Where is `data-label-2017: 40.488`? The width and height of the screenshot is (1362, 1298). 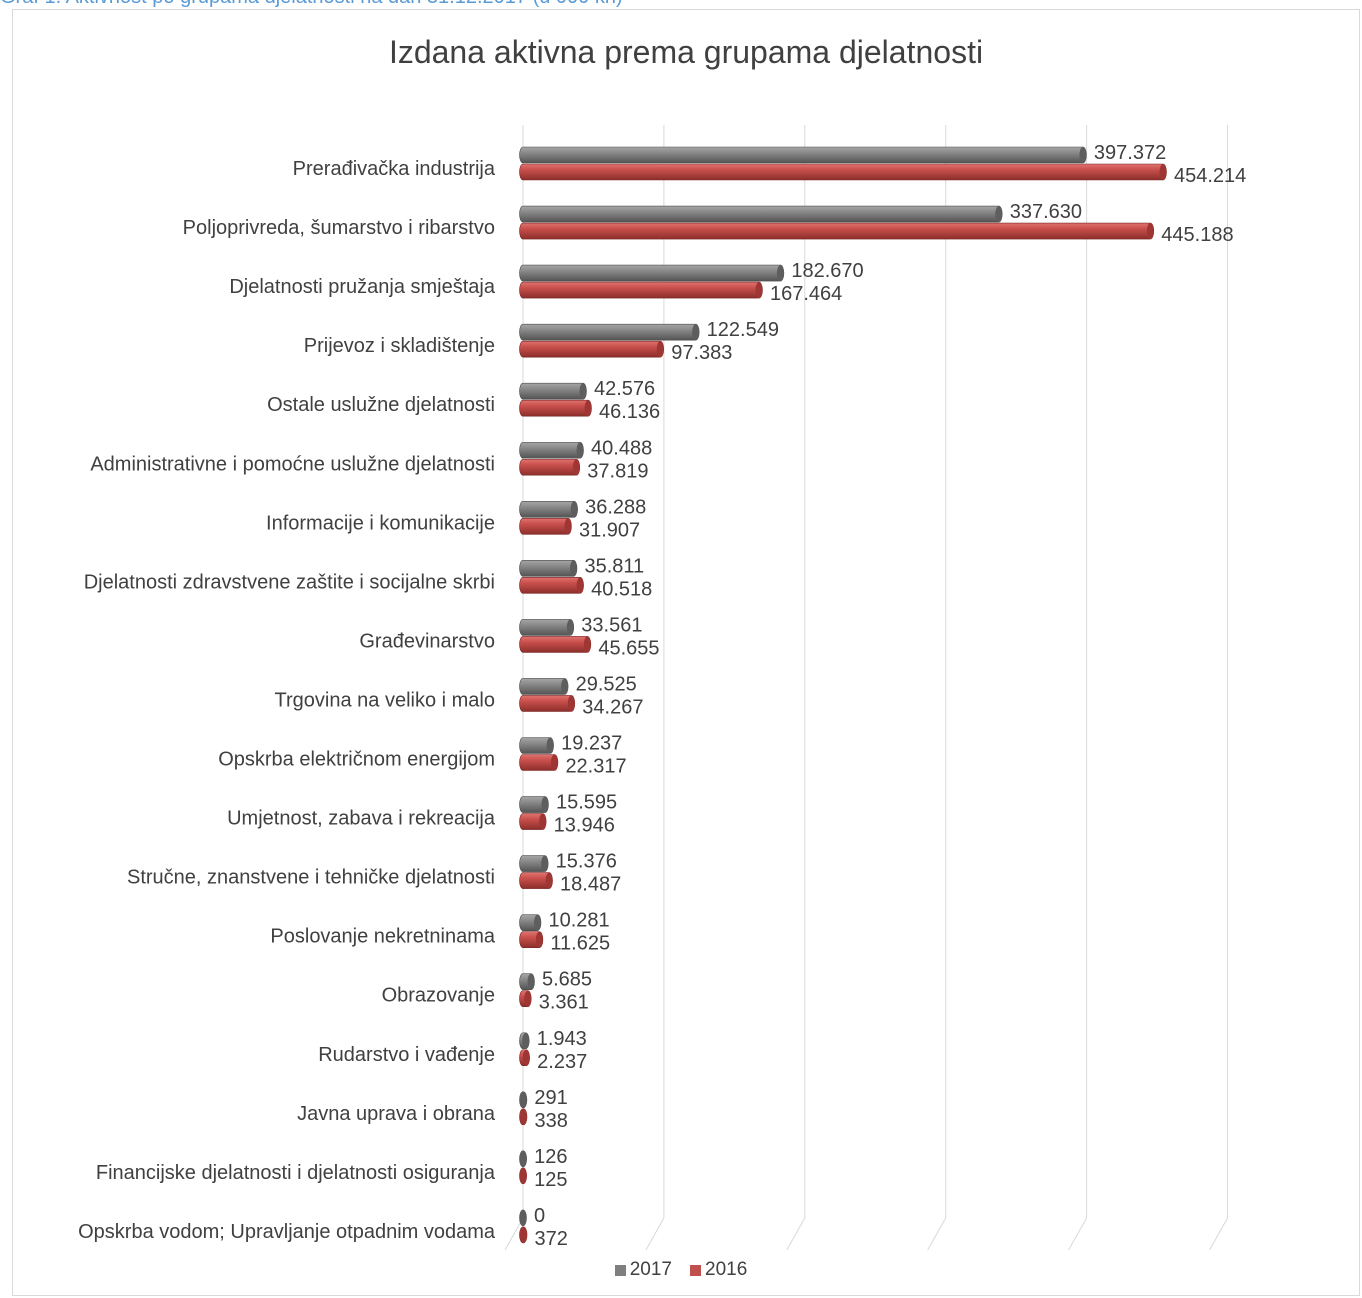 data-label-2017: 40.488 is located at coordinates (621, 448).